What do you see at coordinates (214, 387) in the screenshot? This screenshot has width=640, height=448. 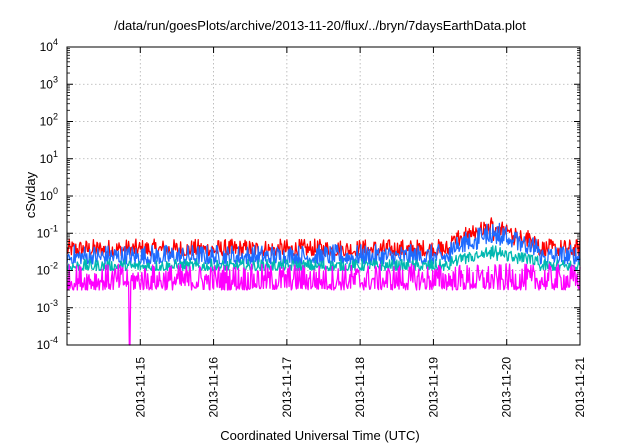 I see `x-tick-label: 2013-11-16` at bounding box center [214, 387].